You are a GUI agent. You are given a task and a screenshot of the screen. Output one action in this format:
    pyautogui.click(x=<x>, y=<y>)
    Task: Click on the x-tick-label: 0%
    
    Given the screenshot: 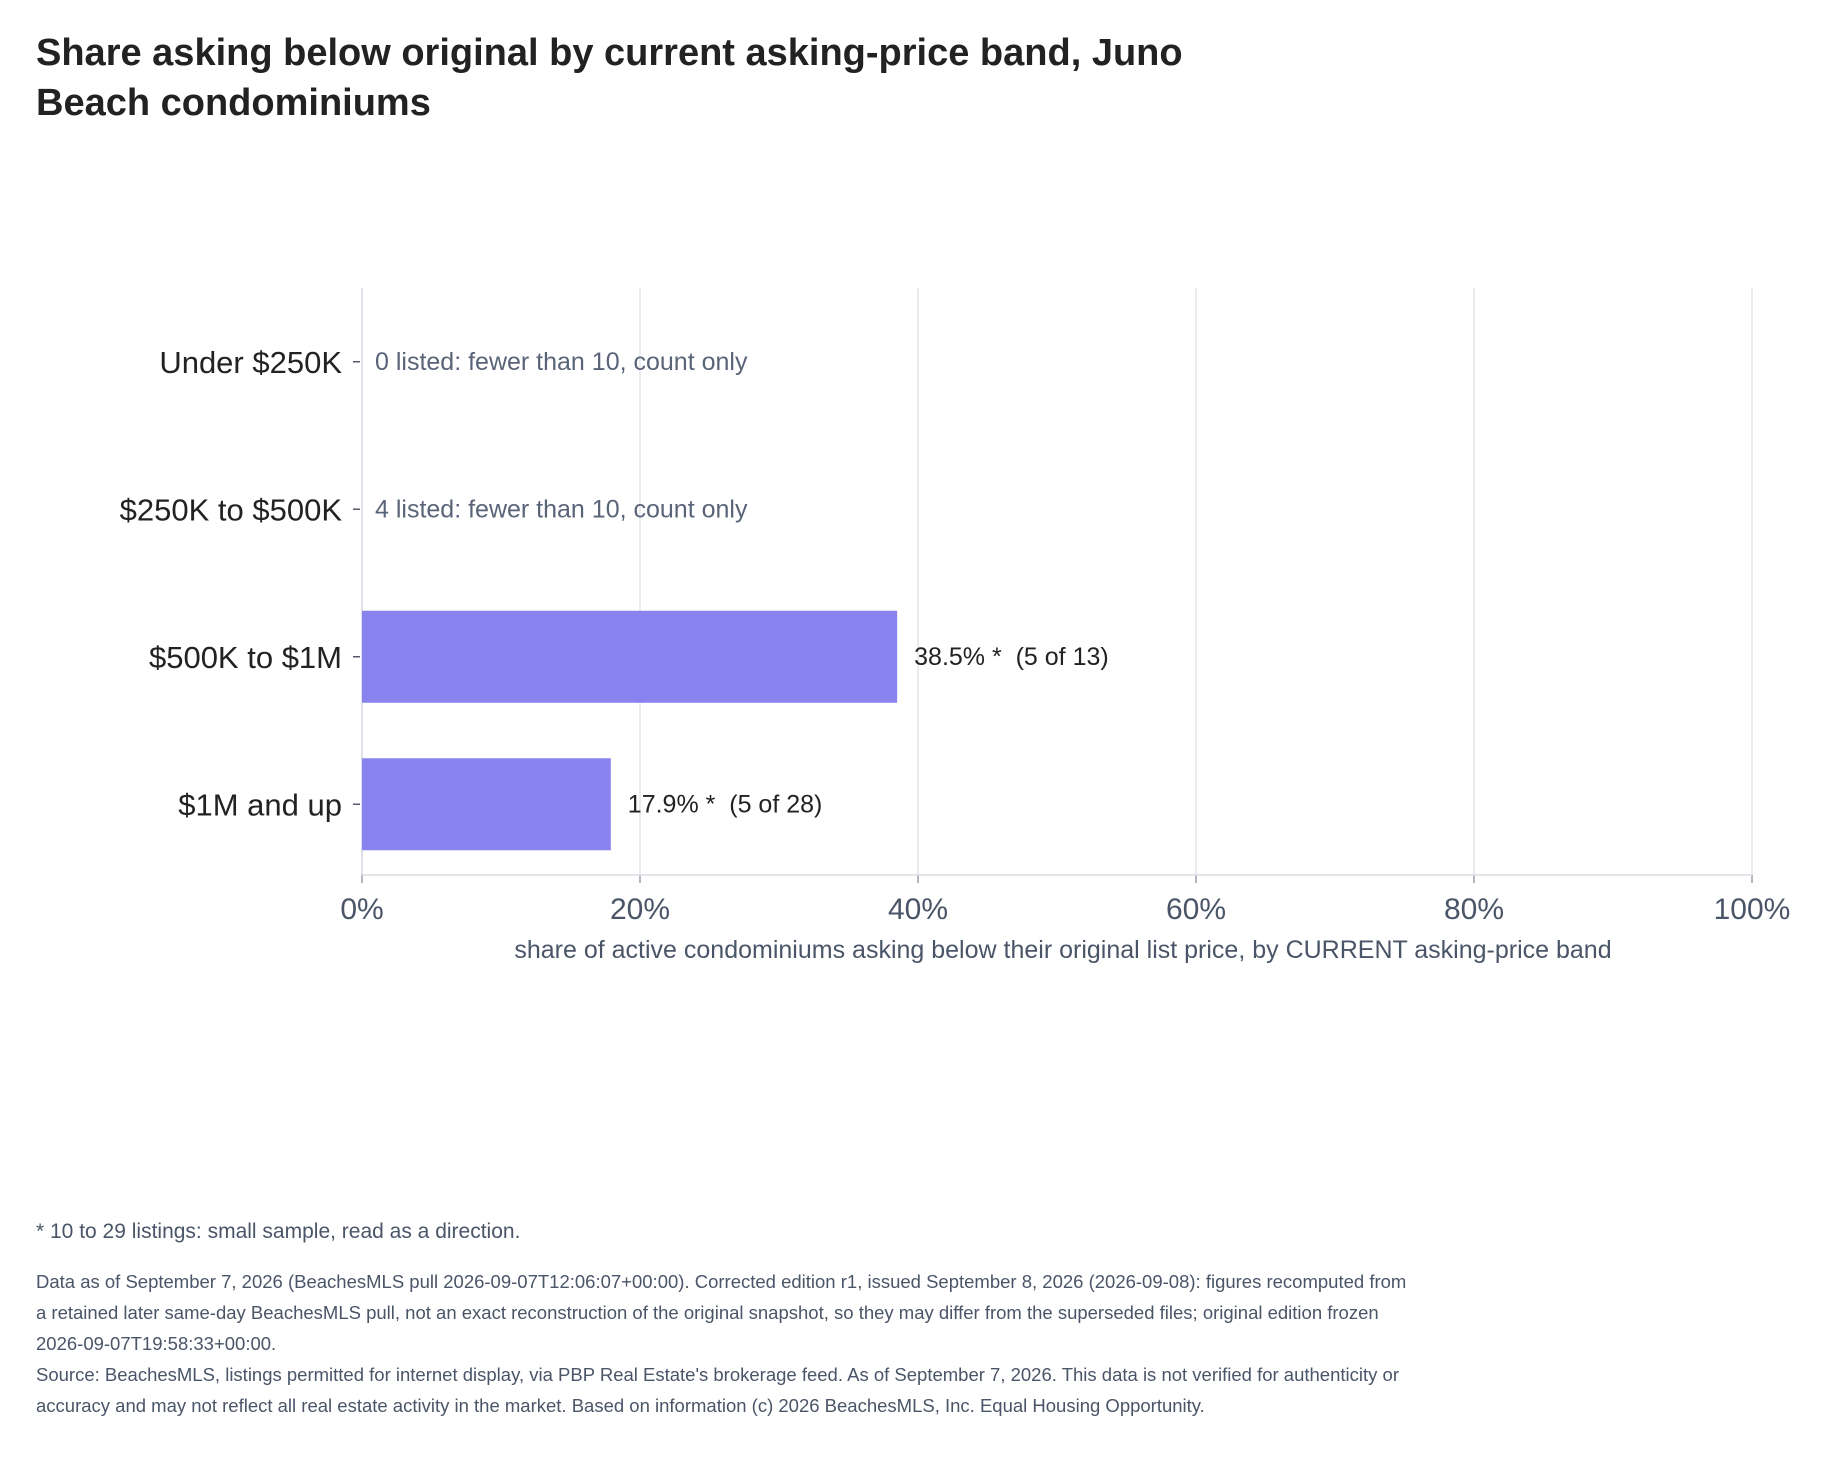 What is the action you would take?
    pyautogui.click(x=361, y=909)
    